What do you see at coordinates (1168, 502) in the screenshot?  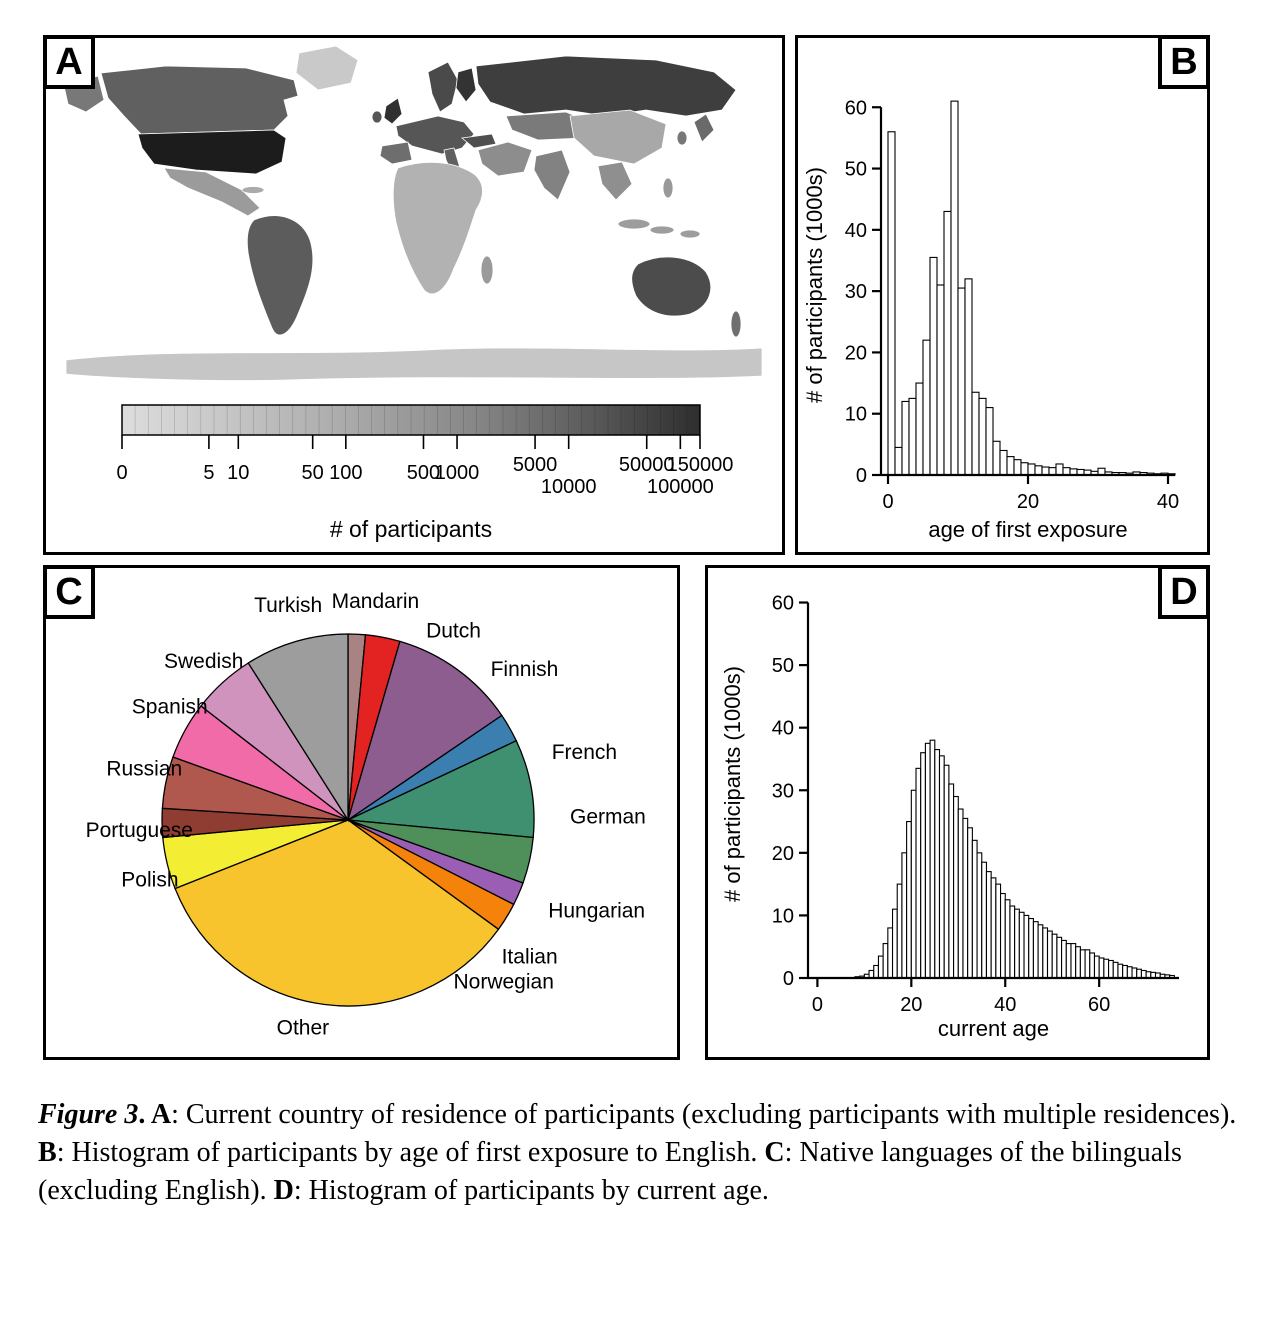 I see `x-tick-label: 40` at bounding box center [1168, 502].